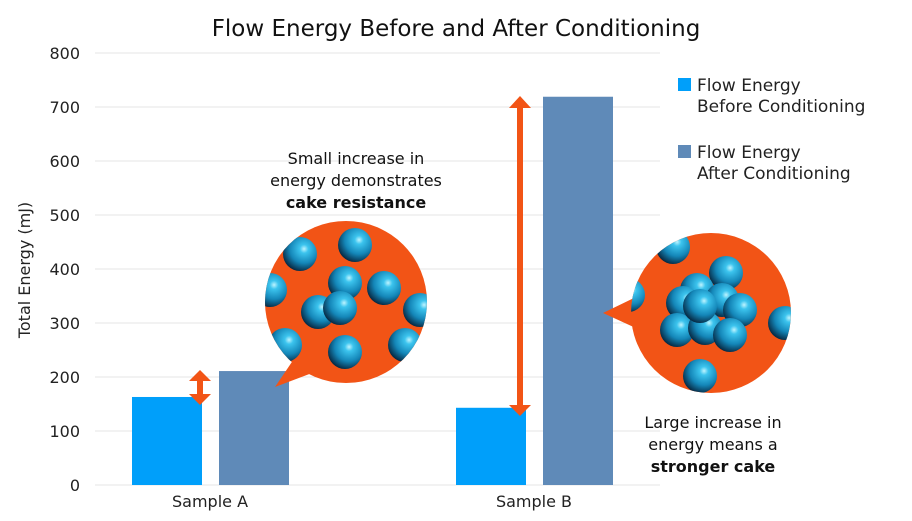 The width and height of the screenshot is (912, 521). I want to click on annotation-text: energy demonstrates, so click(356, 180).